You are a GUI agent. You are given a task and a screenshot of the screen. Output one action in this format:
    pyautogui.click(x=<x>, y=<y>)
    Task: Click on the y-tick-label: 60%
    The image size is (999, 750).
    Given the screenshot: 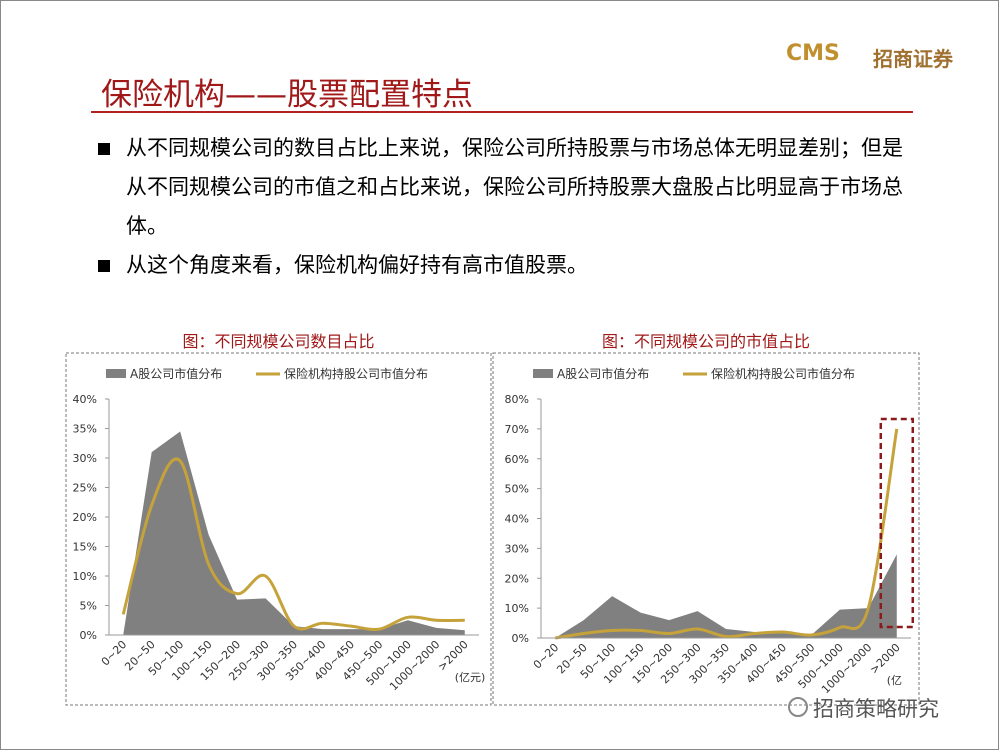 What is the action you would take?
    pyautogui.click(x=517, y=459)
    